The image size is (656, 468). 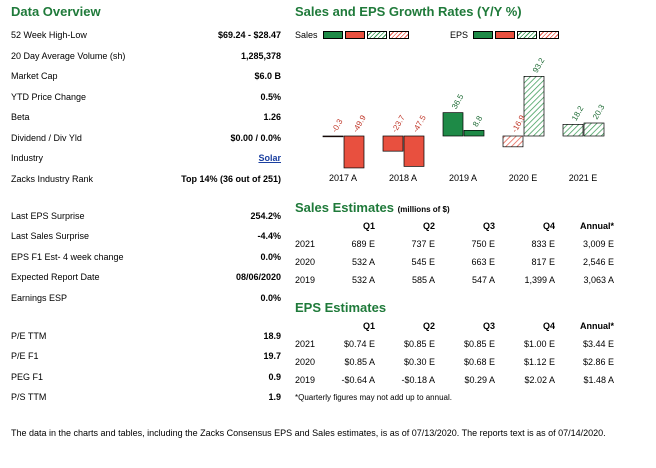 I want to click on eps-value-label: 8.8, so click(x=478, y=121).